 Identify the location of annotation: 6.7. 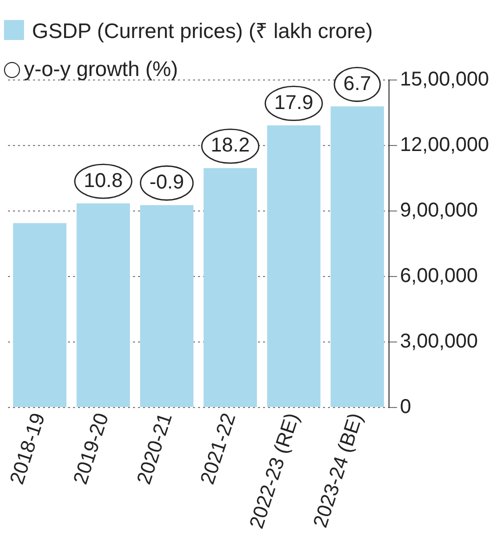
(357, 83).